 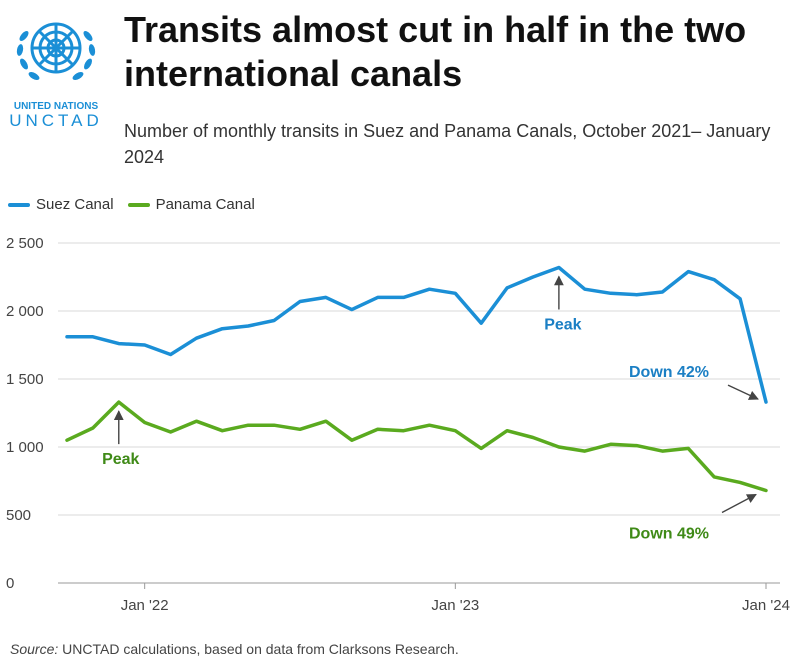 What do you see at coordinates (56, 120) in the screenshot?
I see `logo-unctad: UNCTAD` at bounding box center [56, 120].